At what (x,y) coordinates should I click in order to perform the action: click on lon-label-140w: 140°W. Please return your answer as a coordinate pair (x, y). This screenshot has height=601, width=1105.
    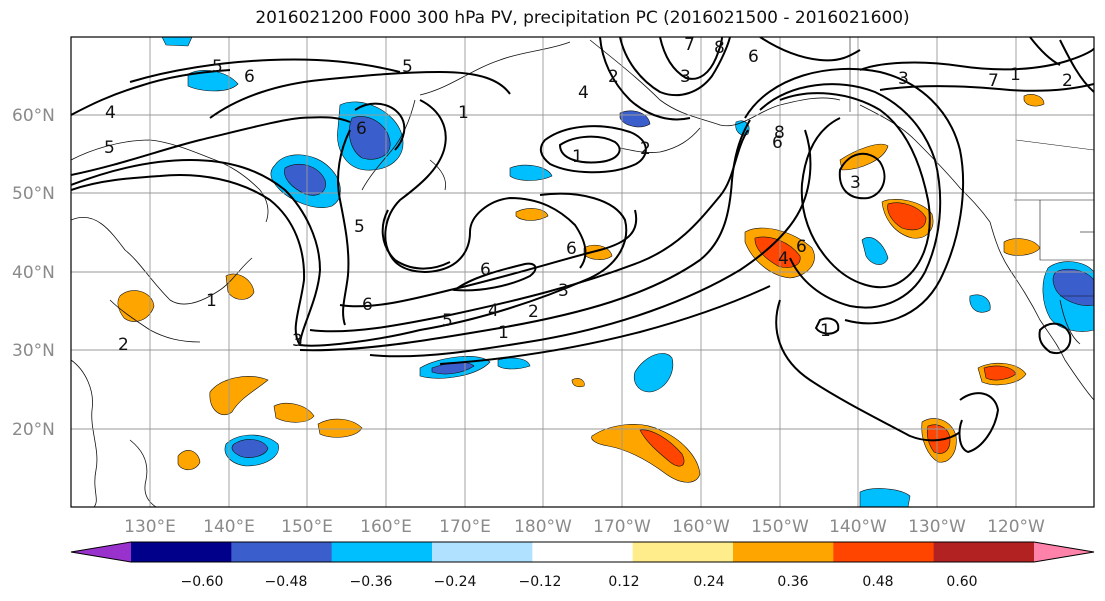
    Looking at the image, I should click on (858, 527).